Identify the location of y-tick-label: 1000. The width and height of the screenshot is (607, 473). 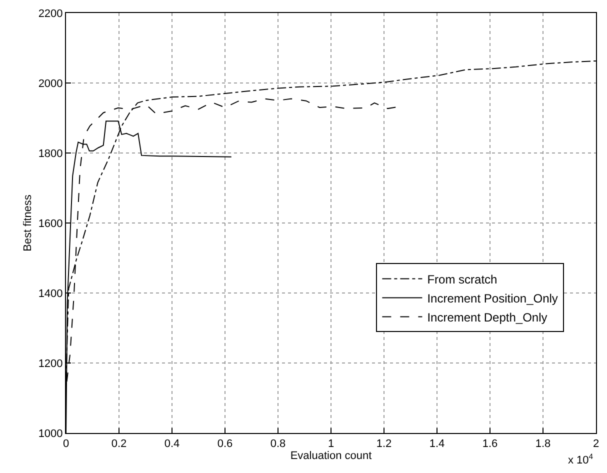
(50, 434).